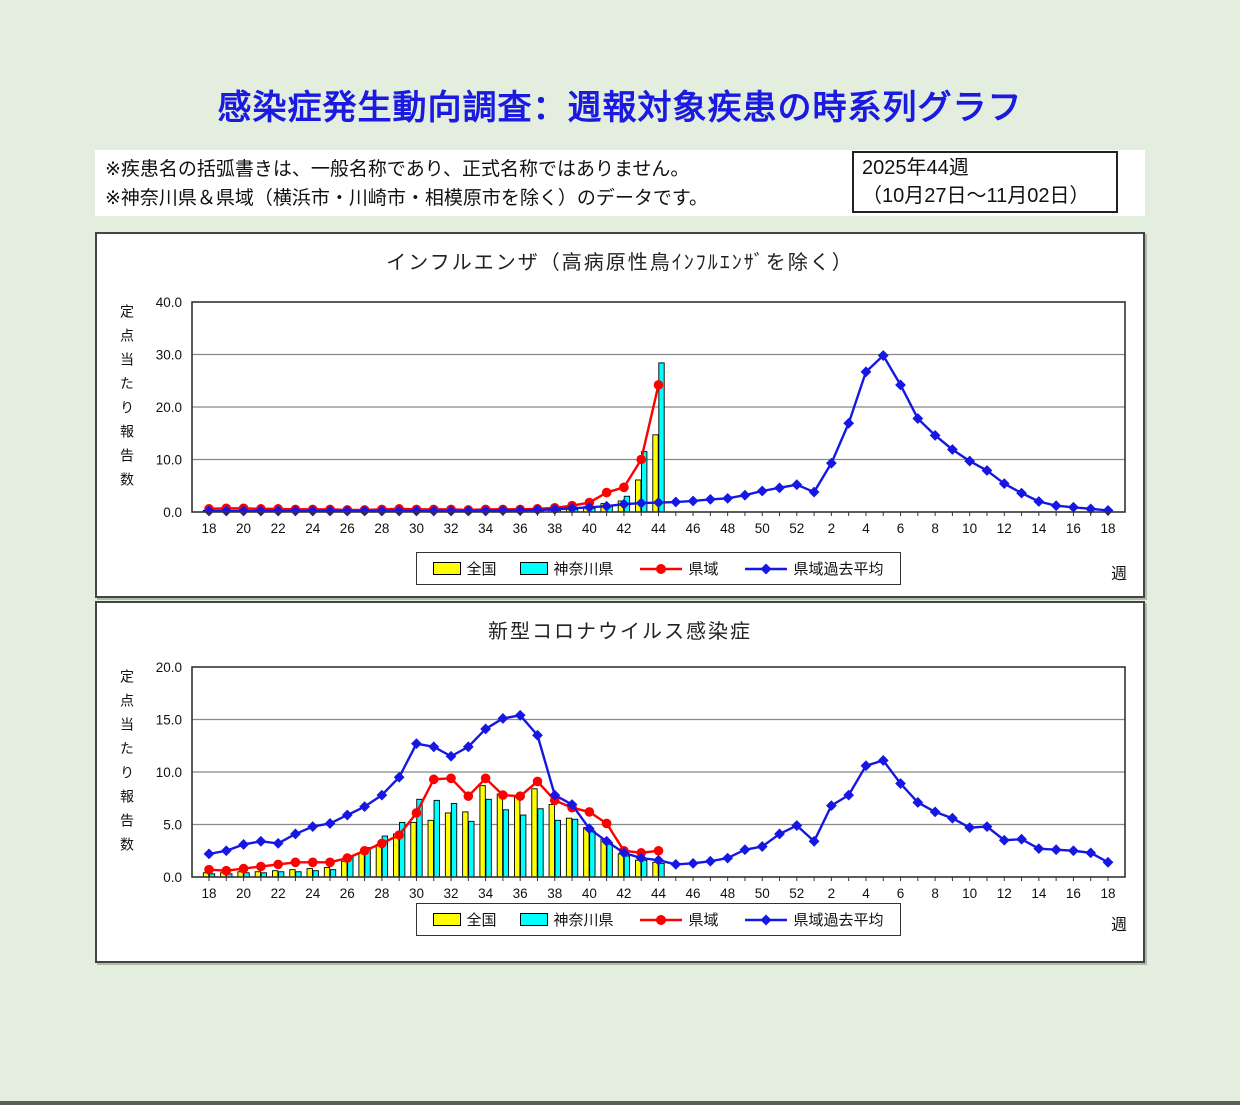  What do you see at coordinates (589, 893) in the screenshot?
I see `svg-text: 40` at bounding box center [589, 893].